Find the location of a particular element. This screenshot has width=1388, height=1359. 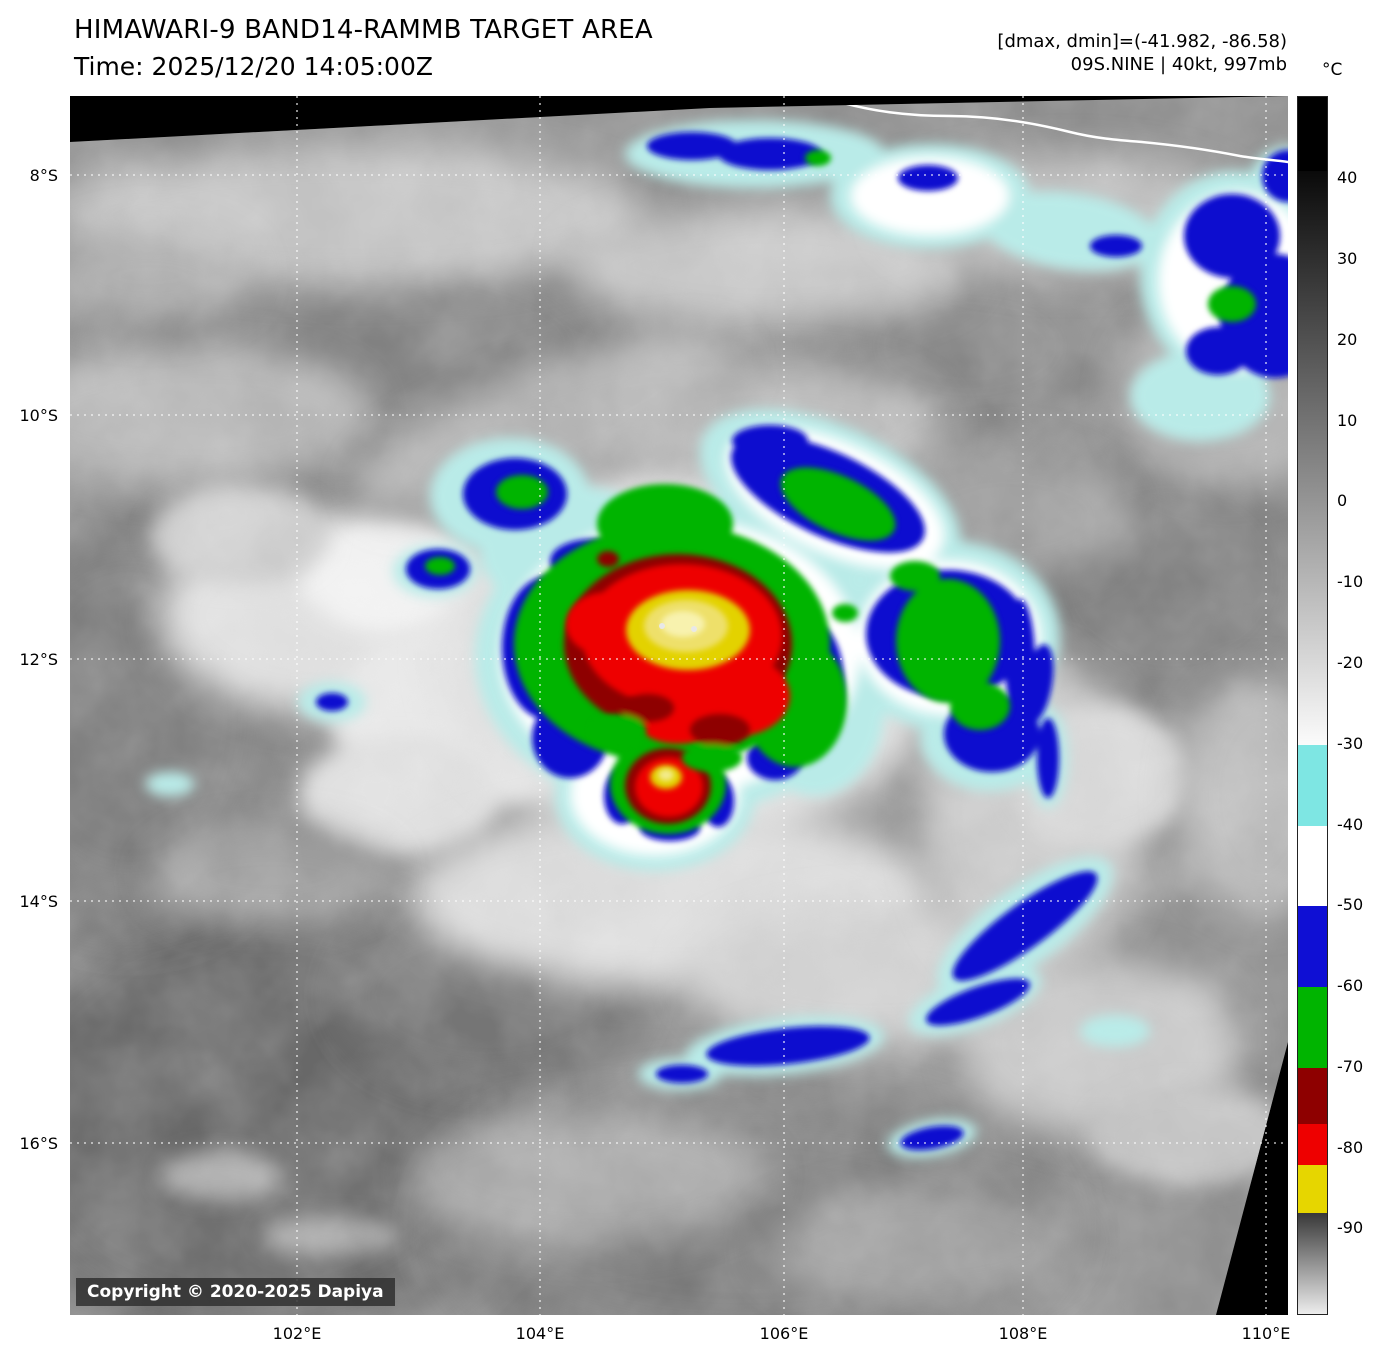

colorbar-tick-label: -10 is located at coordinates (1350, 582).